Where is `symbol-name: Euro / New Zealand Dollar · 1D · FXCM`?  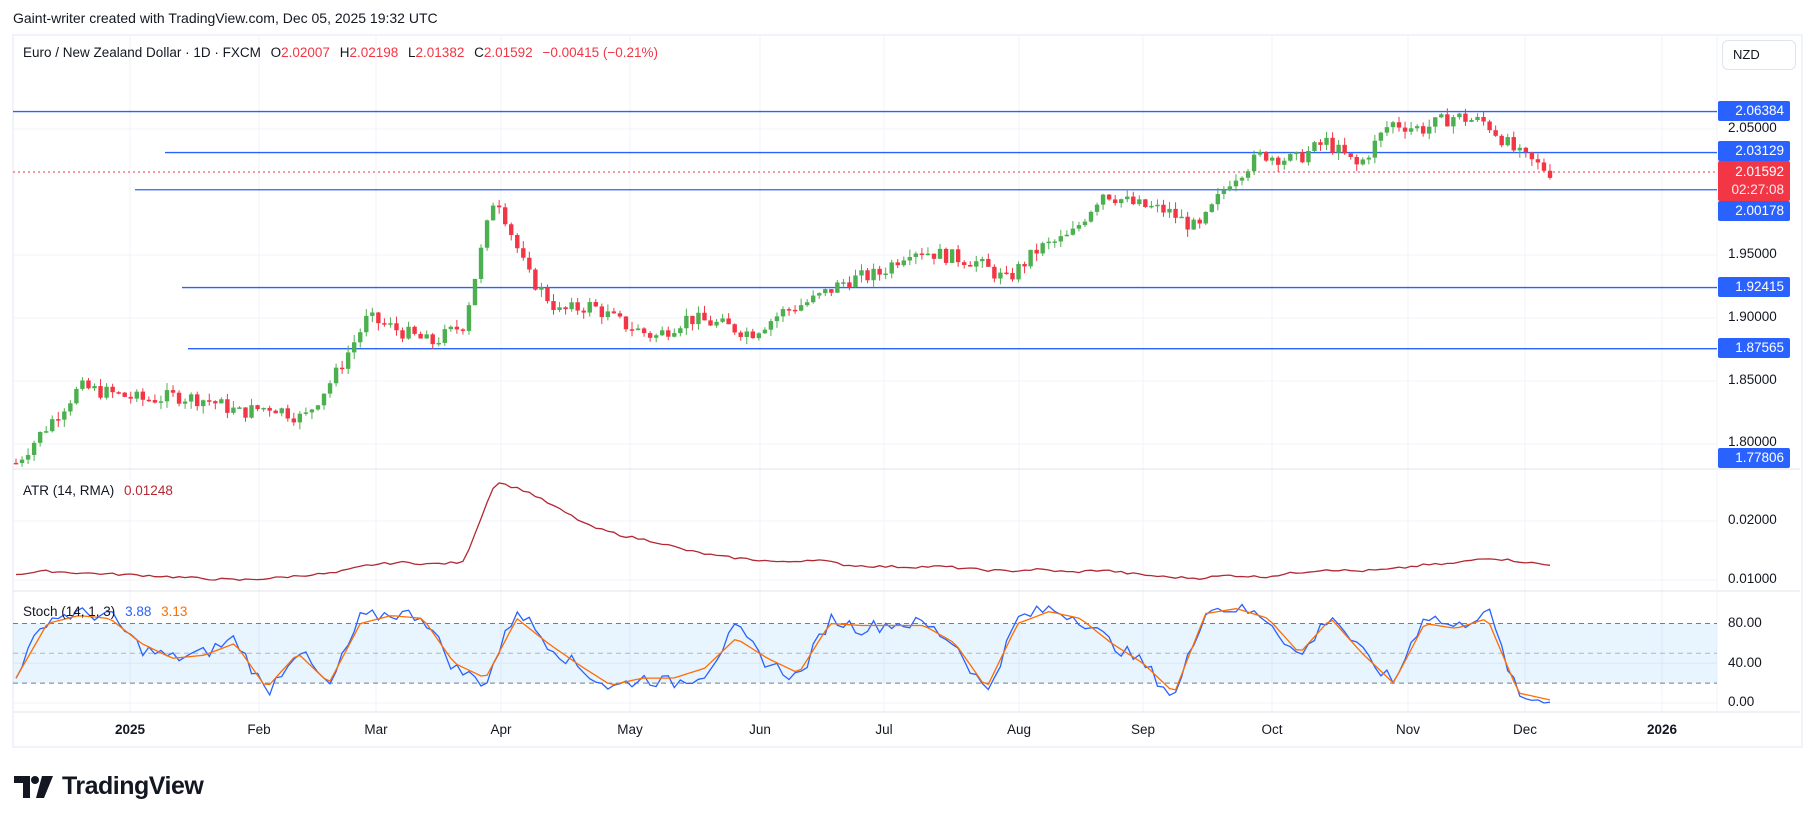
symbol-name: Euro / New Zealand Dollar · 1D · FXCM is located at coordinates (142, 52).